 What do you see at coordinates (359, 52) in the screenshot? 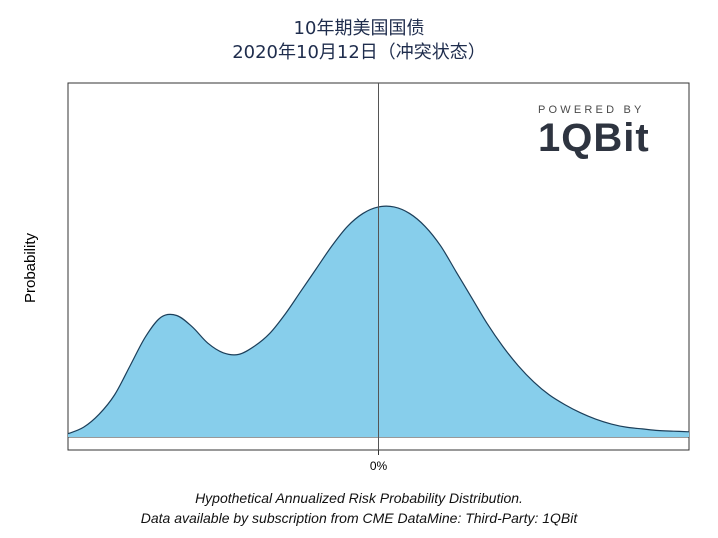
I see `chart-title-line2: 2020年10月12日（冲突状态）` at bounding box center [359, 52].